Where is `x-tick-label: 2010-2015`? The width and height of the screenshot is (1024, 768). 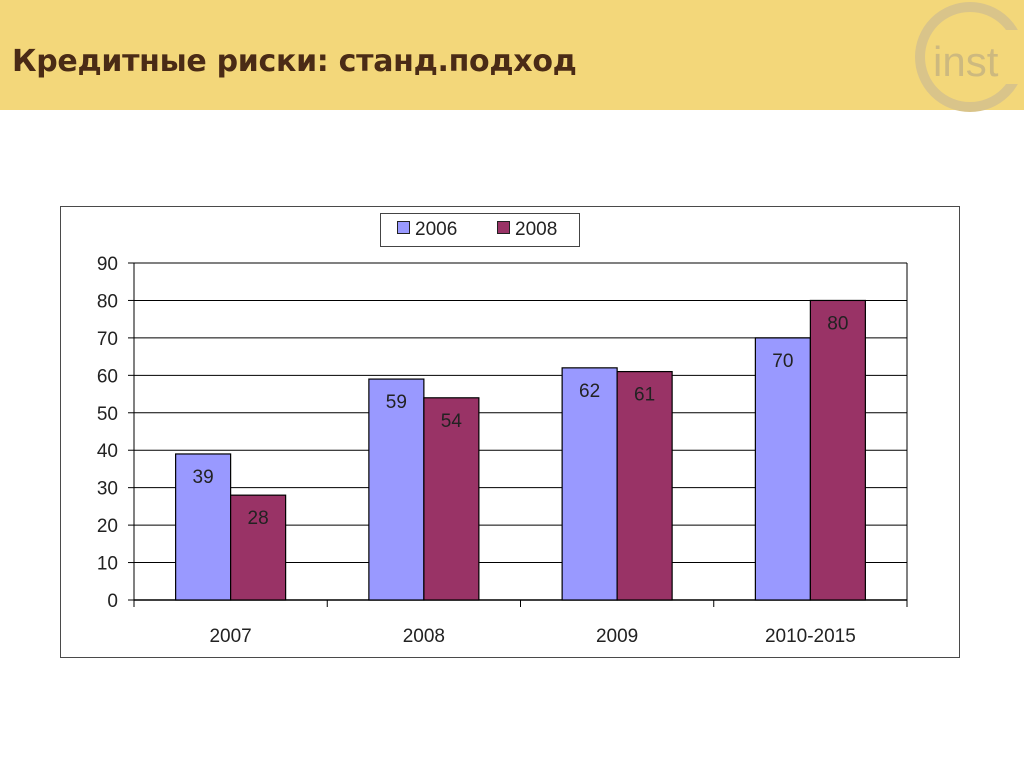
x-tick-label: 2010-2015 is located at coordinates (810, 636).